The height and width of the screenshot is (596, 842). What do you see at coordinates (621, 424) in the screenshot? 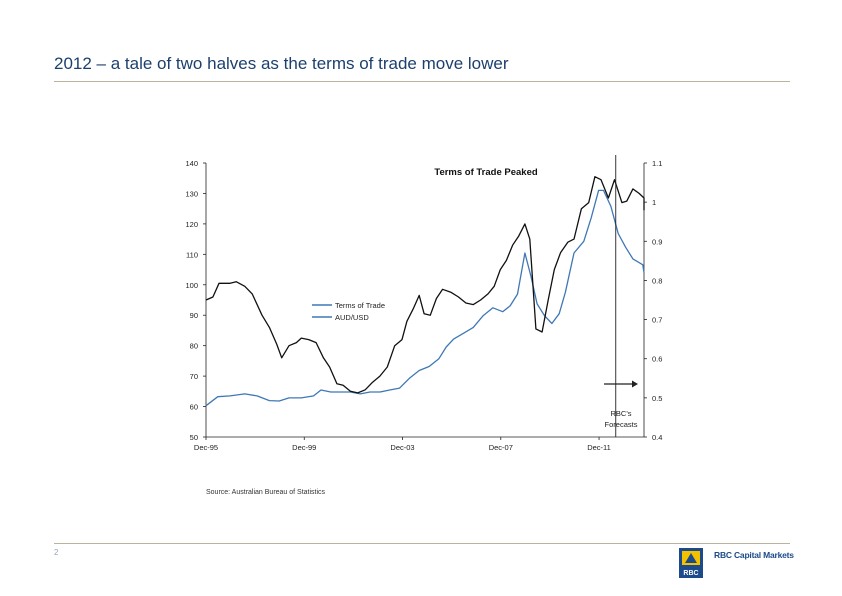
I see `forecast-label-line2: Forecasts` at bounding box center [621, 424].